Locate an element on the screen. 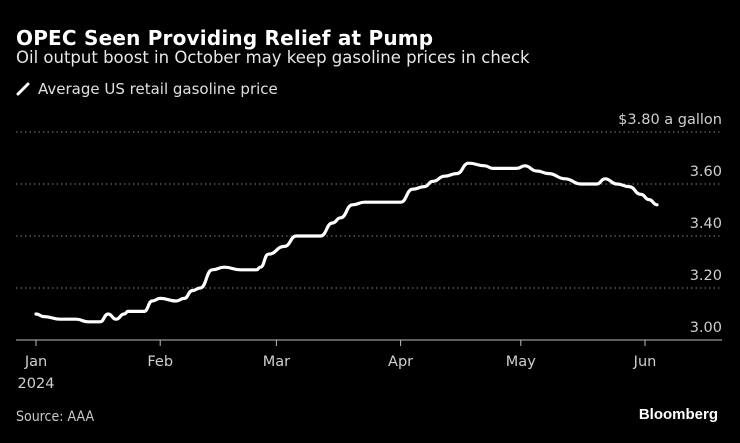 This screenshot has width=740, height=443. x-tick-label: Jun is located at coordinates (645, 362).